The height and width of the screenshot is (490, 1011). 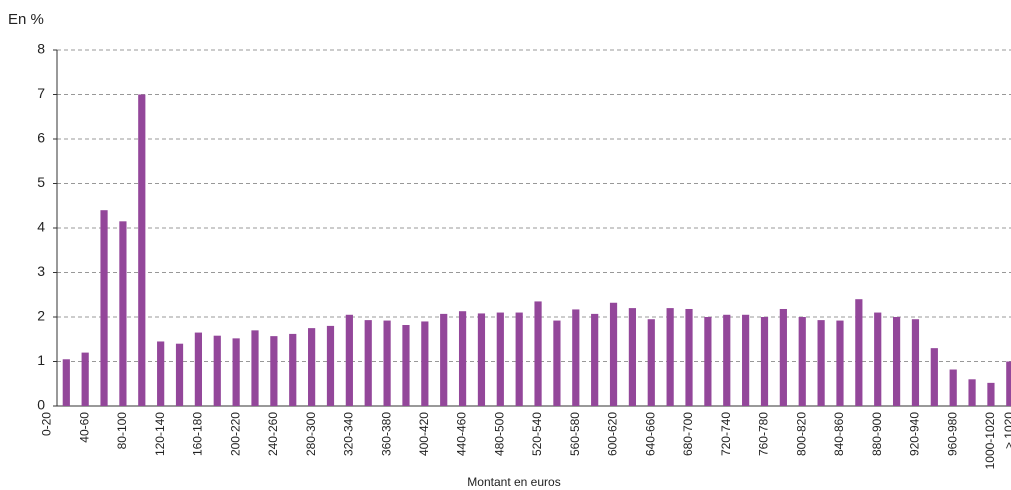 What do you see at coordinates (499, 434) in the screenshot?
I see `x-tick-label: 480-500` at bounding box center [499, 434].